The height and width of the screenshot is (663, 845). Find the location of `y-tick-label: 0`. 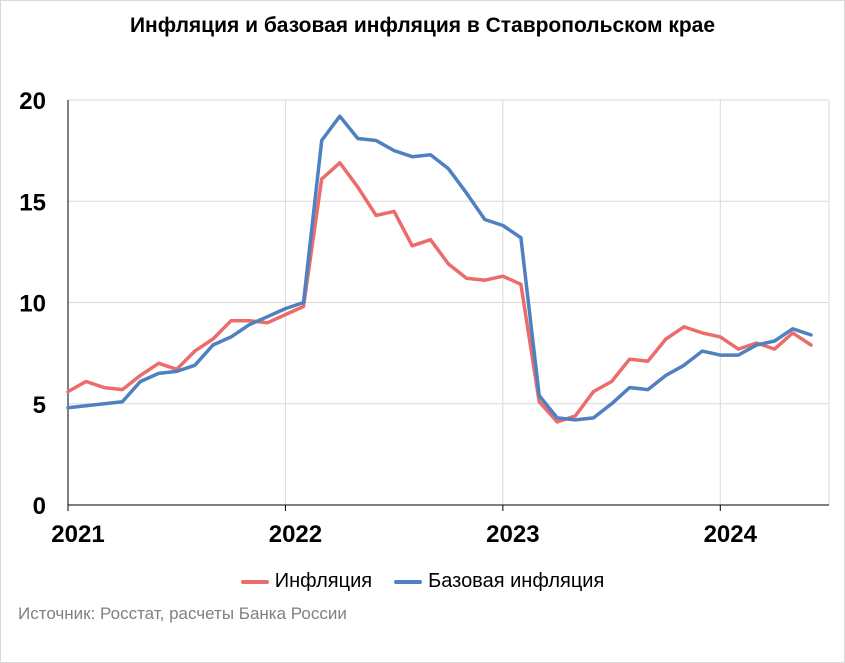

y-tick-label: 0 is located at coordinates (39, 506).